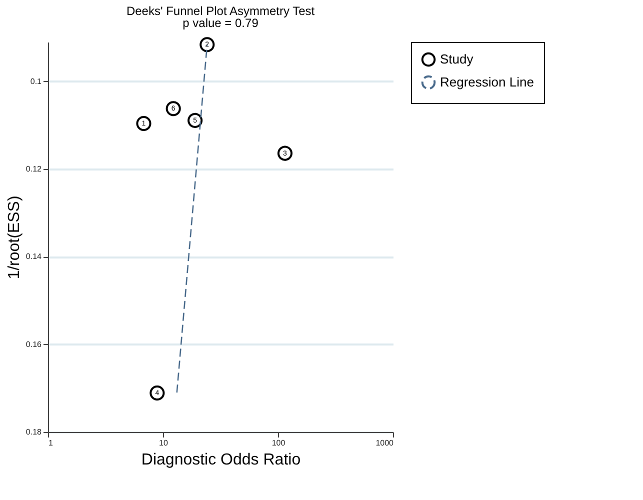 The height and width of the screenshot is (500, 643). Describe the element at coordinates (163, 443) in the screenshot. I see `x-tick-label: 10` at that location.